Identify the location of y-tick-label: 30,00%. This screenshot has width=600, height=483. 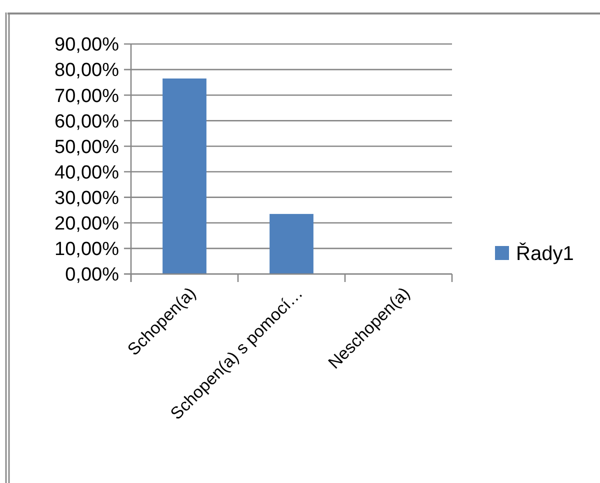
(87, 198).